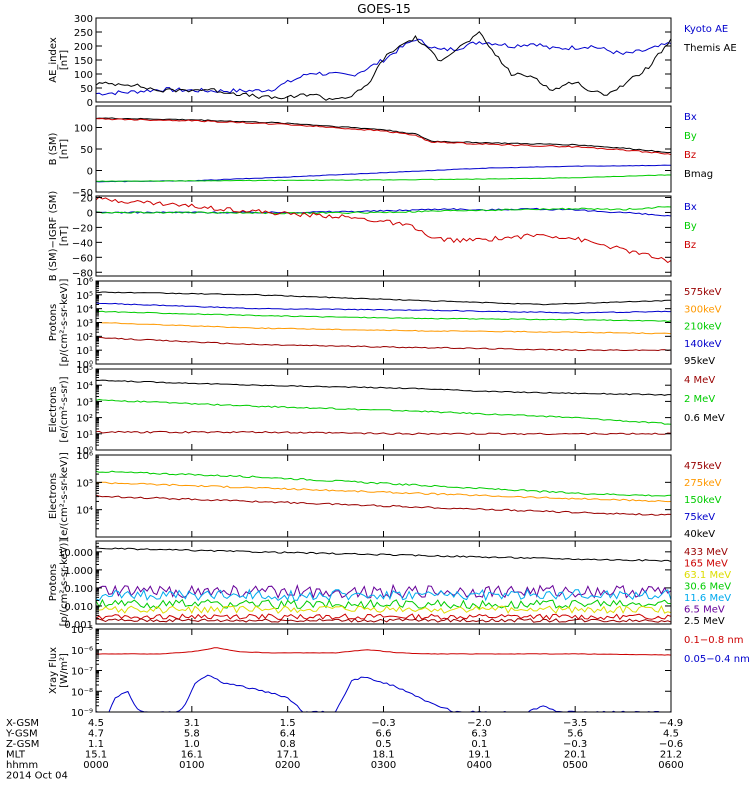  What do you see at coordinates (703, 500) in the screenshot?
I see `legend-150kev: 150keV` at bounding box center [703, 500].